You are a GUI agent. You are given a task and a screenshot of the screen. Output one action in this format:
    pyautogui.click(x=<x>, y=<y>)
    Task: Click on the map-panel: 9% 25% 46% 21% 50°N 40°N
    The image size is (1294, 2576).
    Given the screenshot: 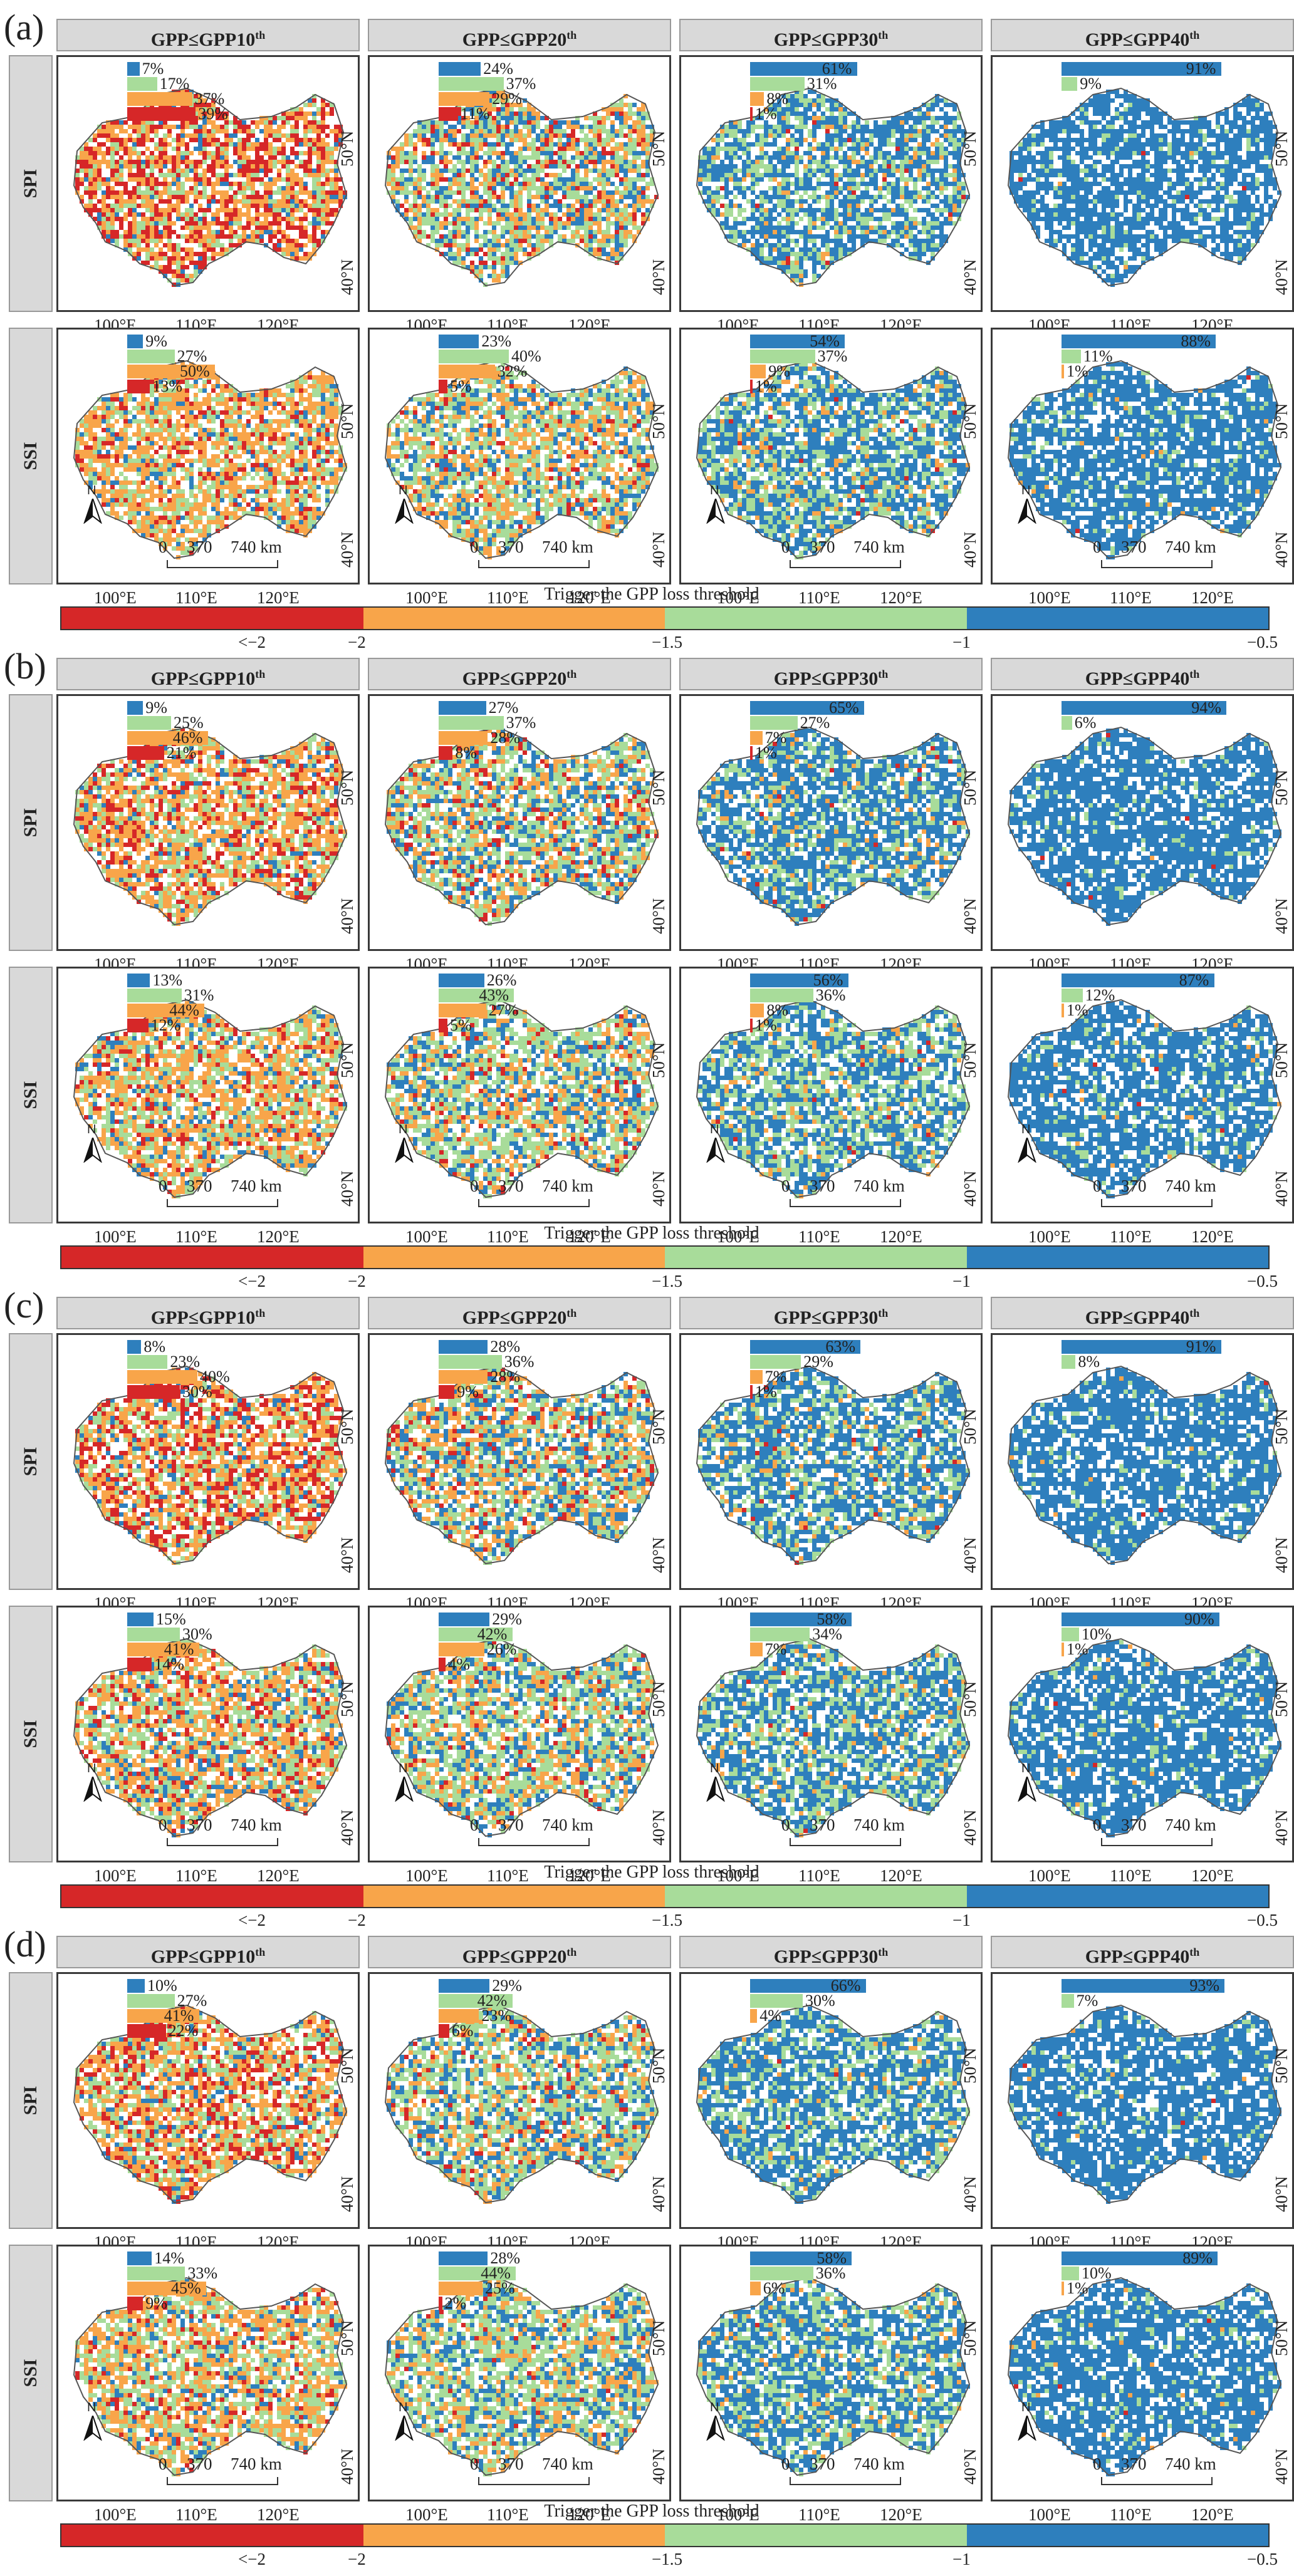 What is the action you would take?
    pyautogui.click(x=208, y=822)
    